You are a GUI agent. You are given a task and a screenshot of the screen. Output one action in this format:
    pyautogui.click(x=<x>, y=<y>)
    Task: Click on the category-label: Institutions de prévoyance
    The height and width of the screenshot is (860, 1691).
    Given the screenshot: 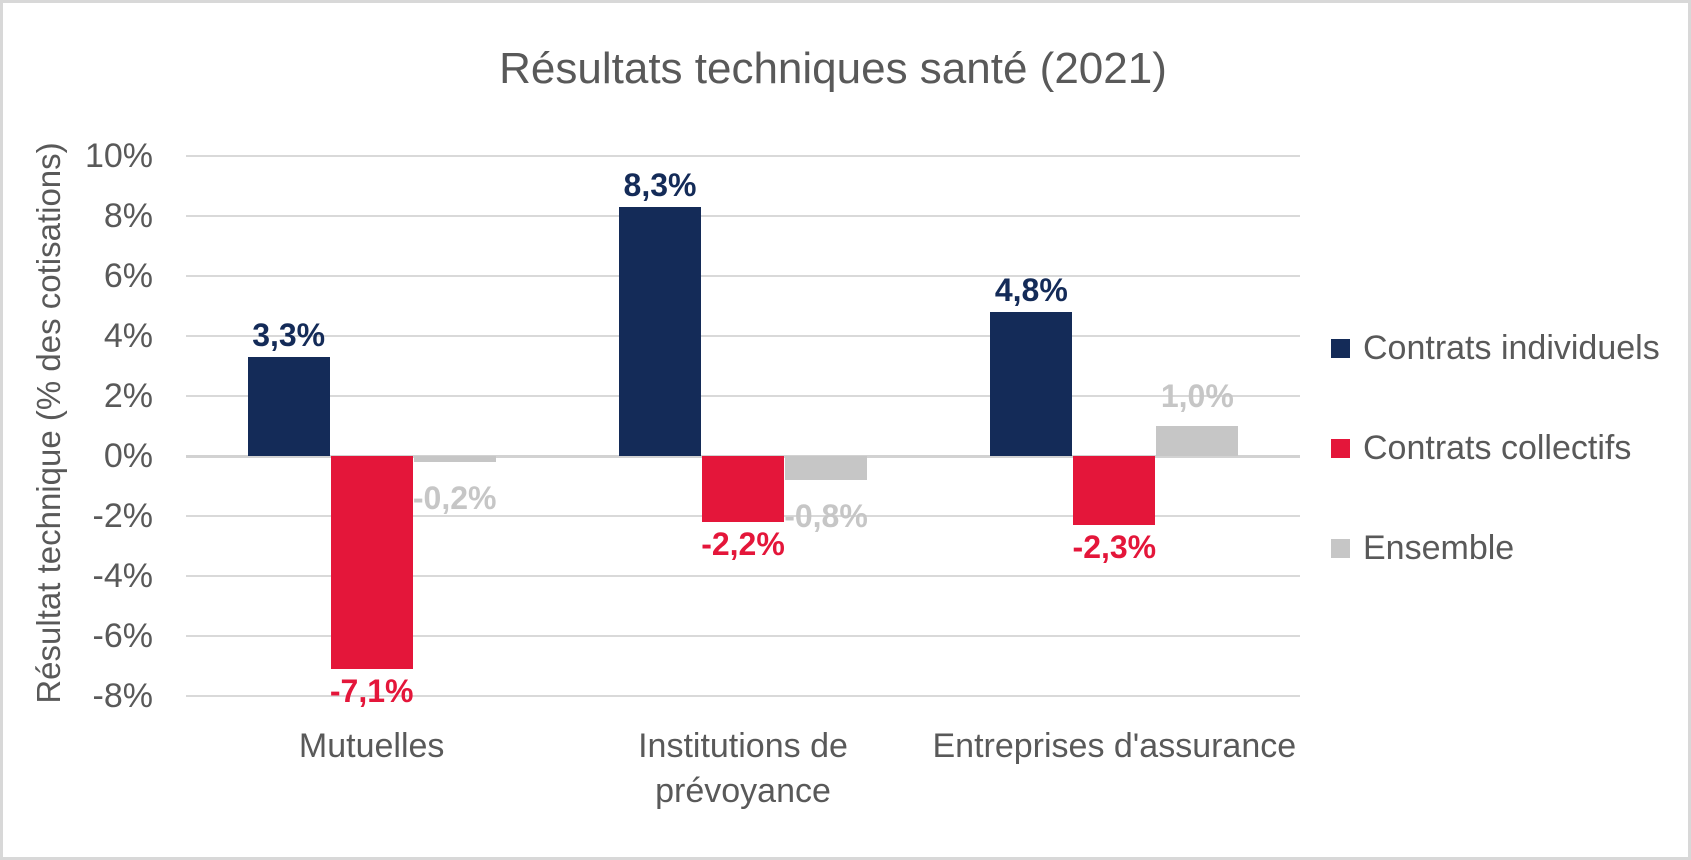 What is the action you would take?
    pyautogui.click(x=743, y=768)
    